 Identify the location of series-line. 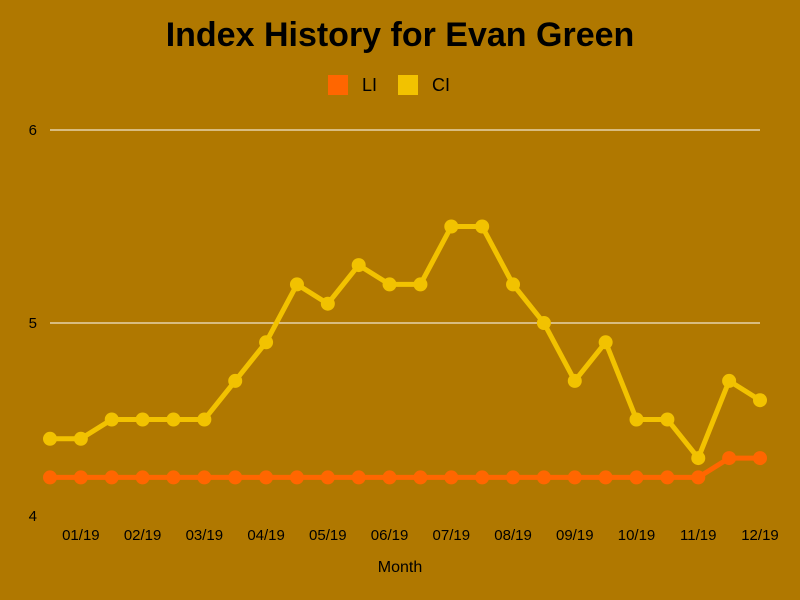
(405, 467).